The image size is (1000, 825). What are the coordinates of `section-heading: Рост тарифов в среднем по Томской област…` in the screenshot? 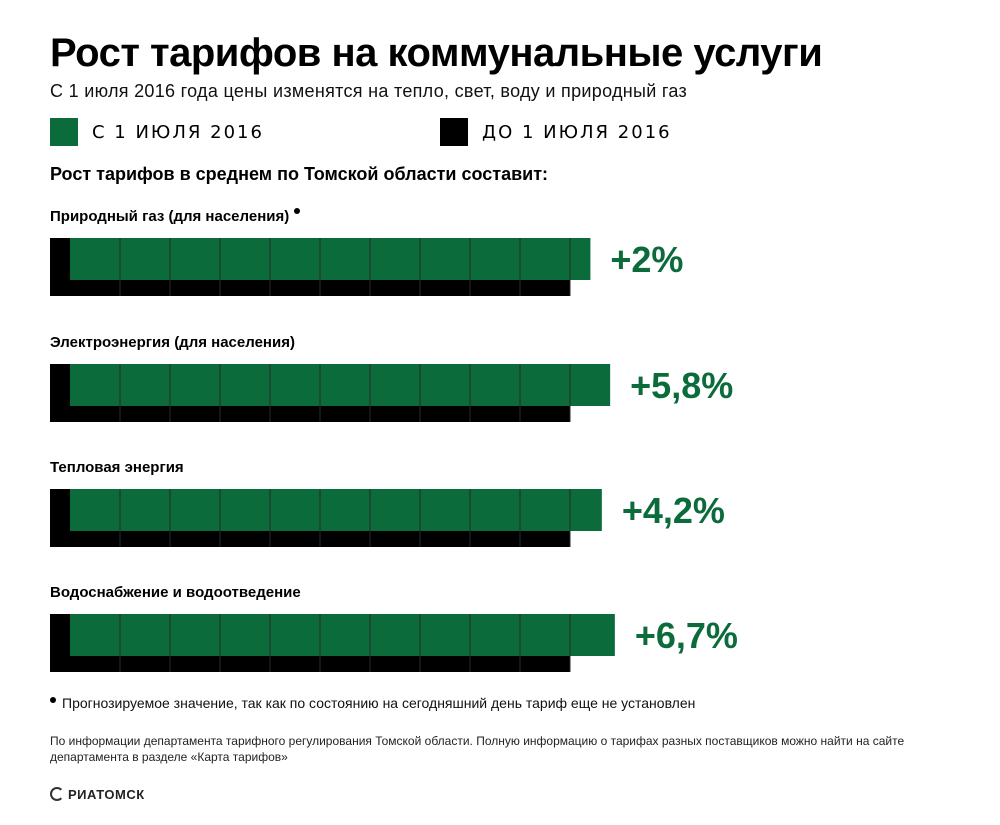 It's located at (299, 174).